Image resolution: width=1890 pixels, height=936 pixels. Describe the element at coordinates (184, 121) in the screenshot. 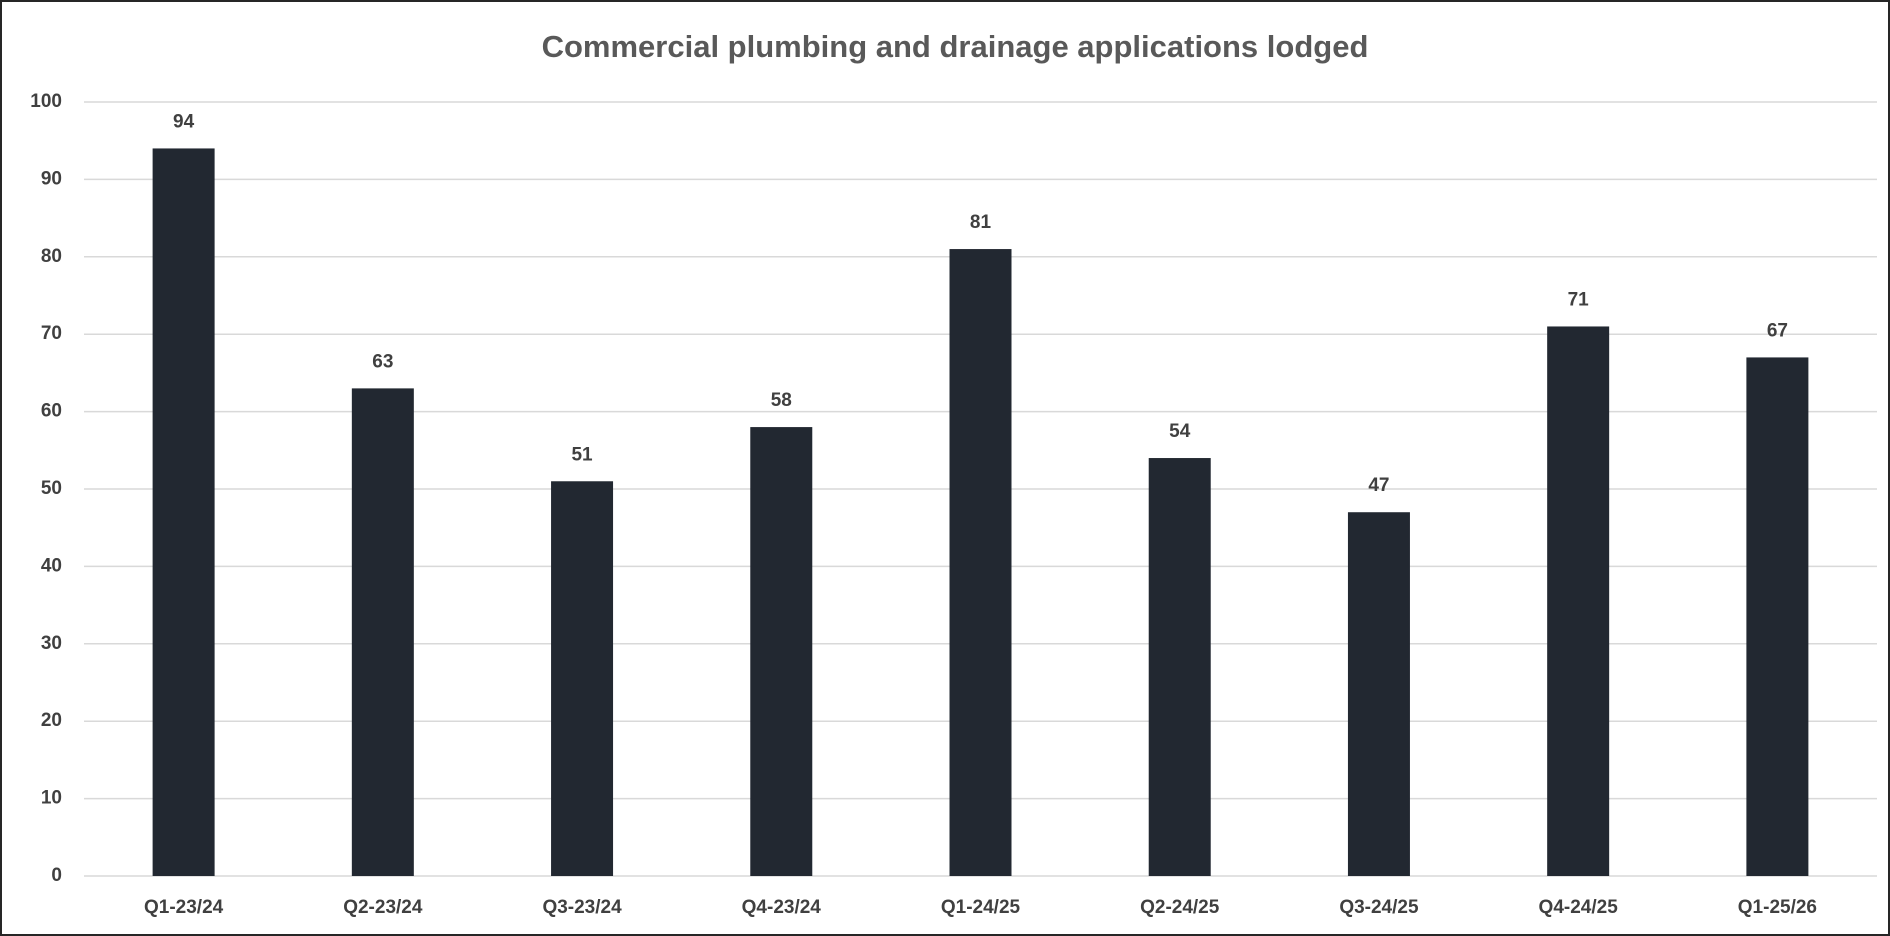

I see `data-label: 94` at that location.